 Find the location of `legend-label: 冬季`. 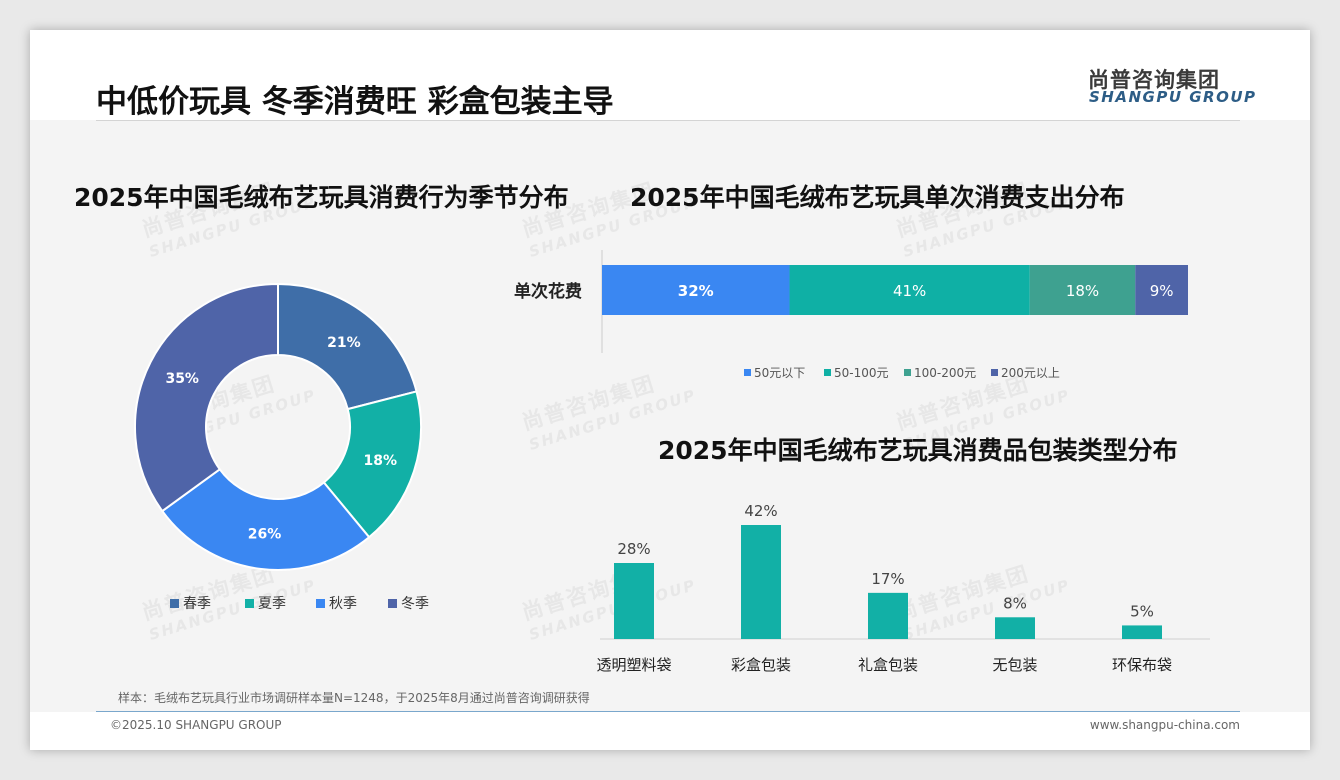

legend-label: 冬季 is located at coordinates (415, 604).